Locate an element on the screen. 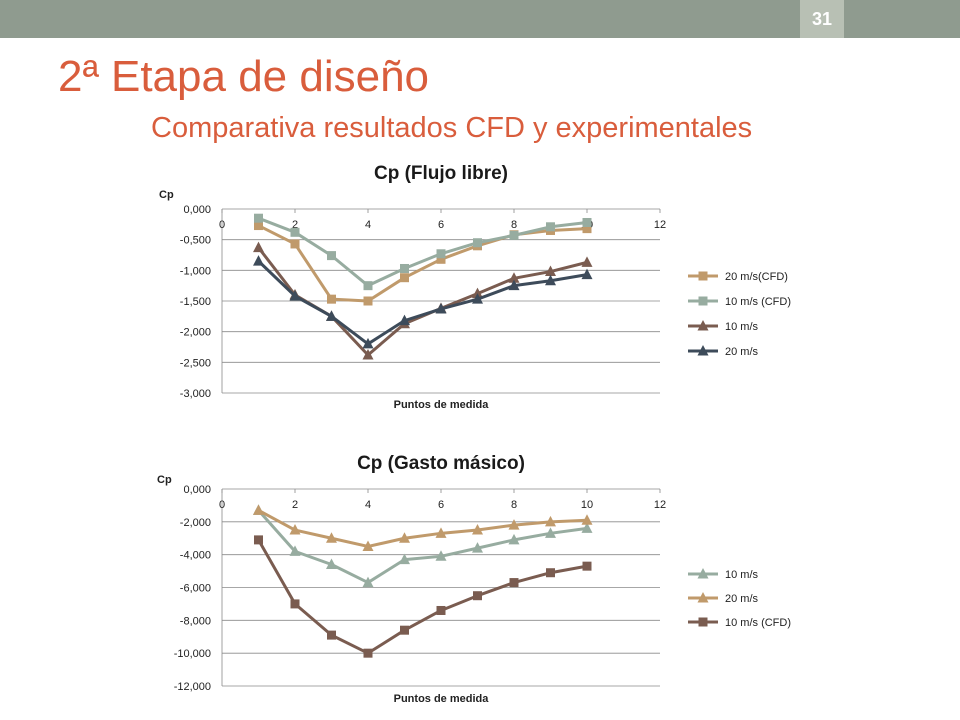 The image size is (960, 720). slide-title: 2ª Etapa de diseño is located at coordinates (244, 76).